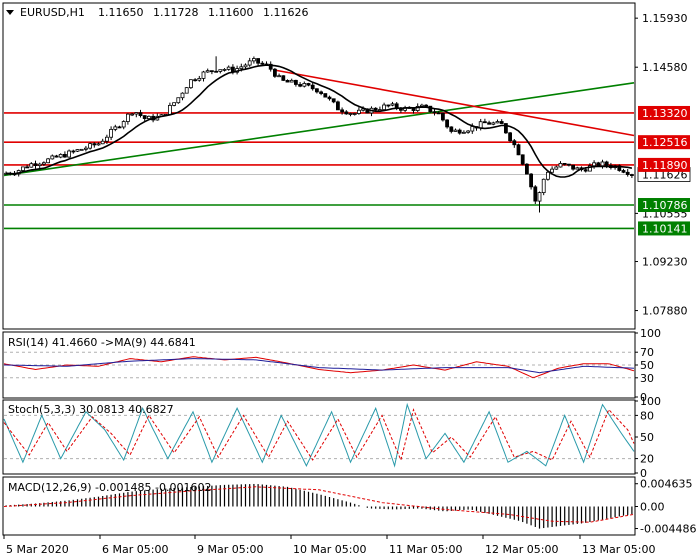 This screenshot has width=700, height=560. Describe the element at coordinates (231, 12) in the screenshot. I see `low-value: 1.11600` at that location.